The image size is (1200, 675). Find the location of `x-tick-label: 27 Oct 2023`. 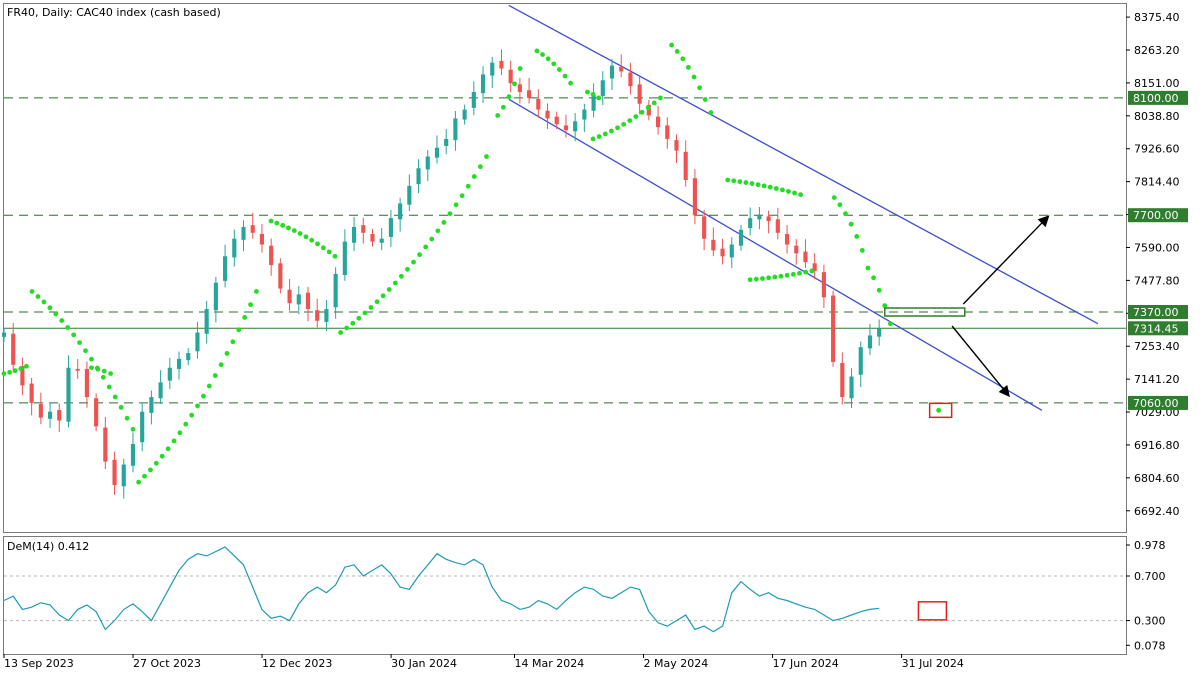

x-tick-label: 27 Oct 2023 is located at coordinates (167, 663).